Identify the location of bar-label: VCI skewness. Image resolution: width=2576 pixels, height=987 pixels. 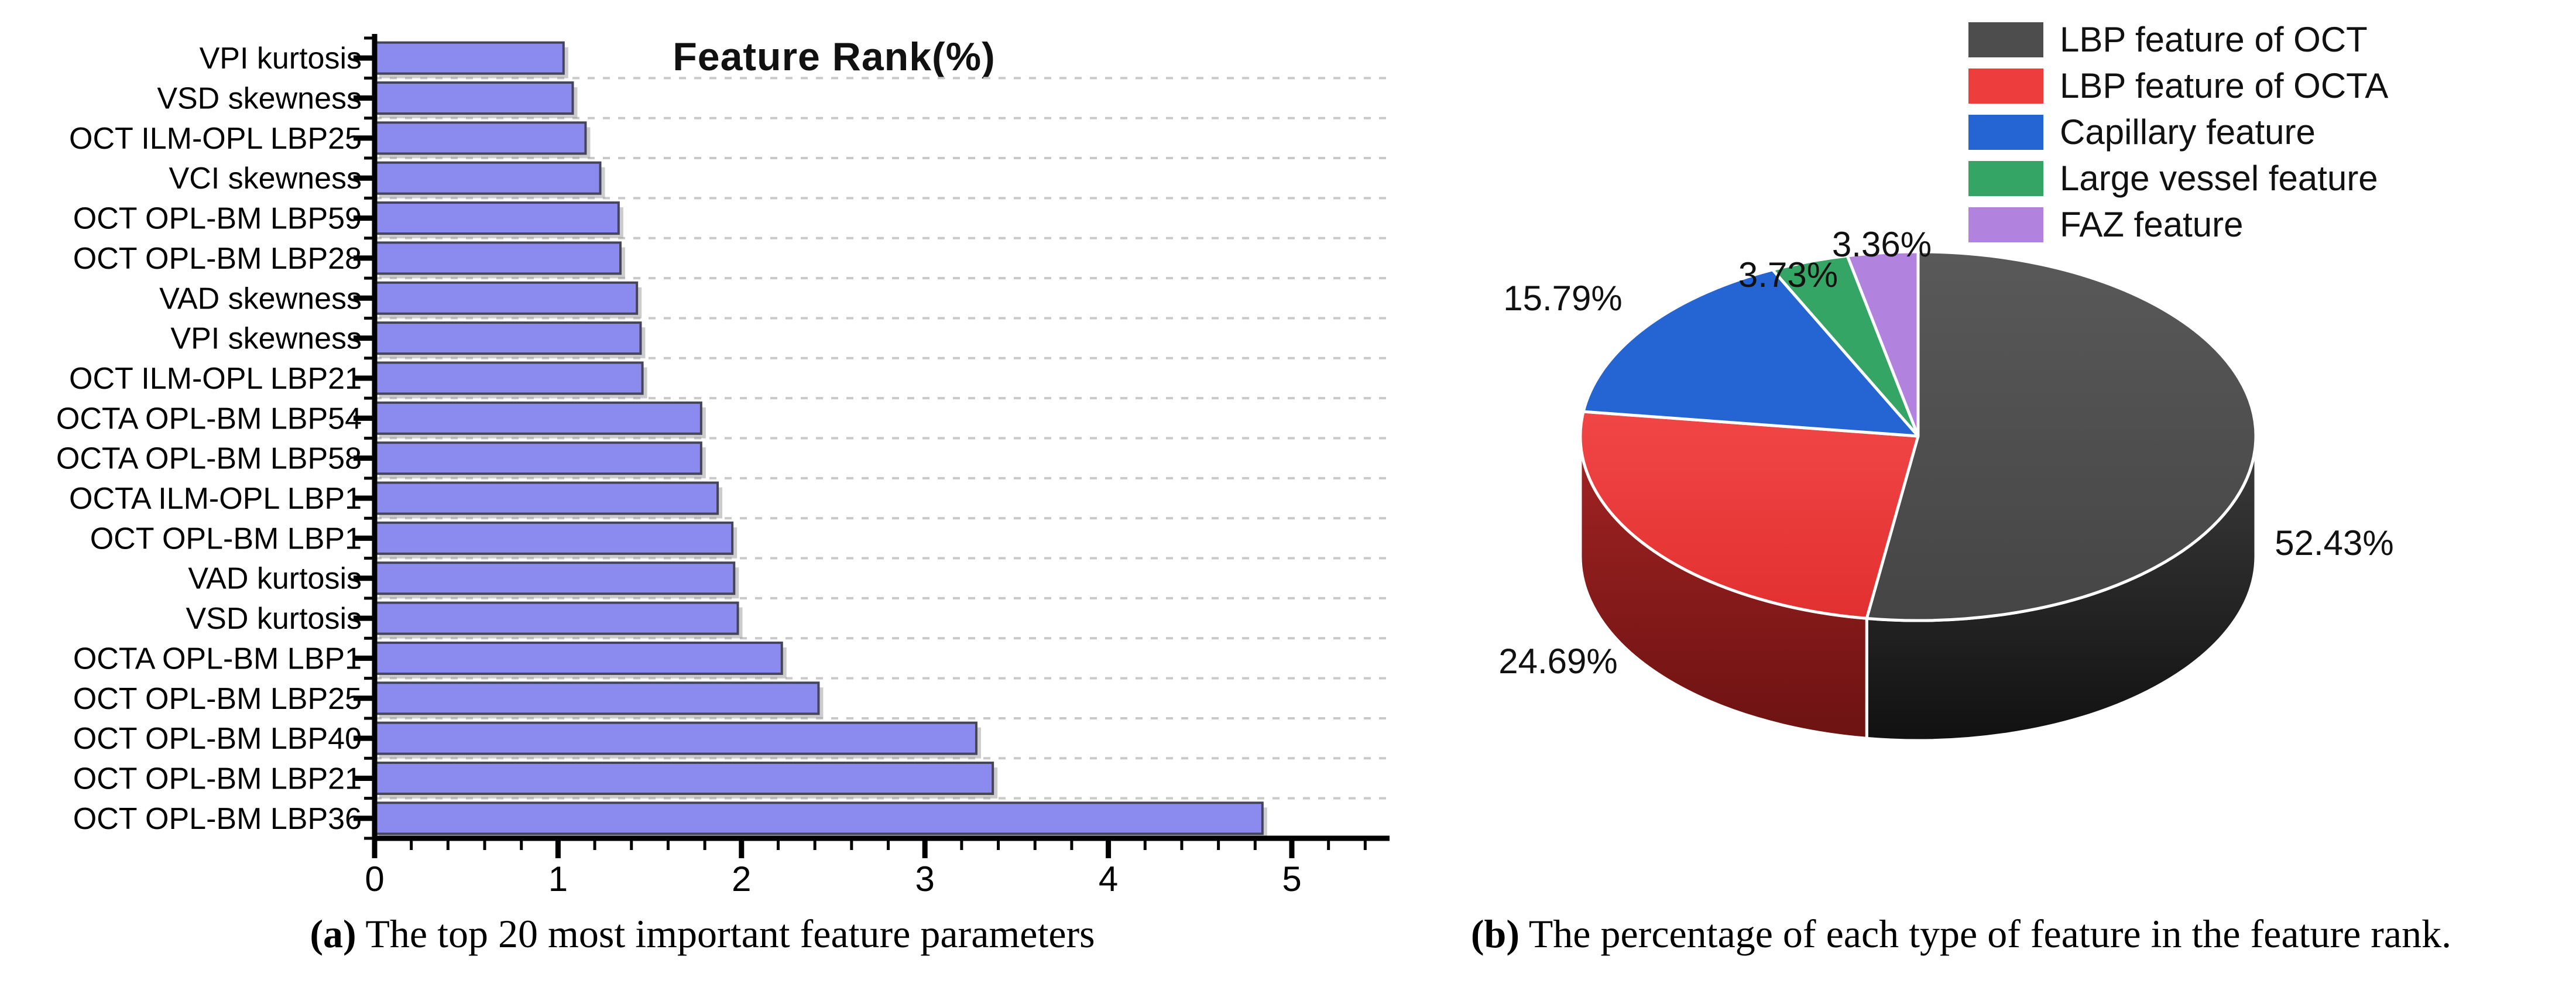
(265, 179).